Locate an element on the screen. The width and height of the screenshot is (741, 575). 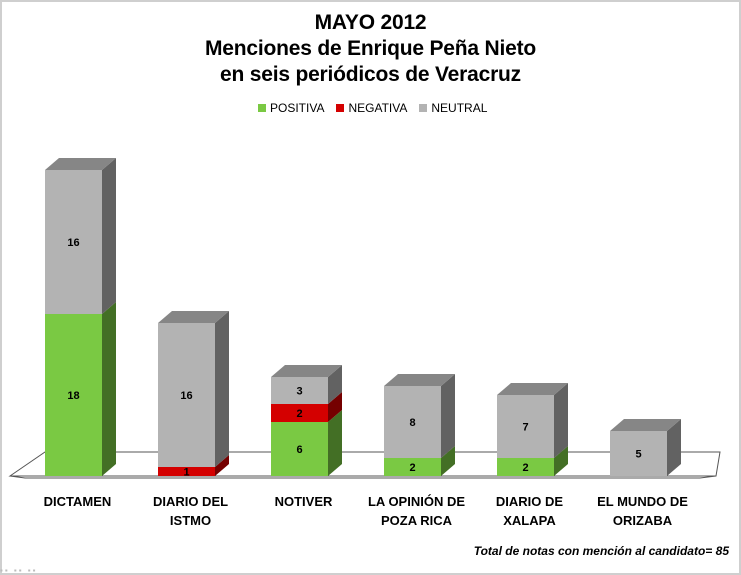
bar-label-3-positiva: 2 is located at coordinates (412, 468).